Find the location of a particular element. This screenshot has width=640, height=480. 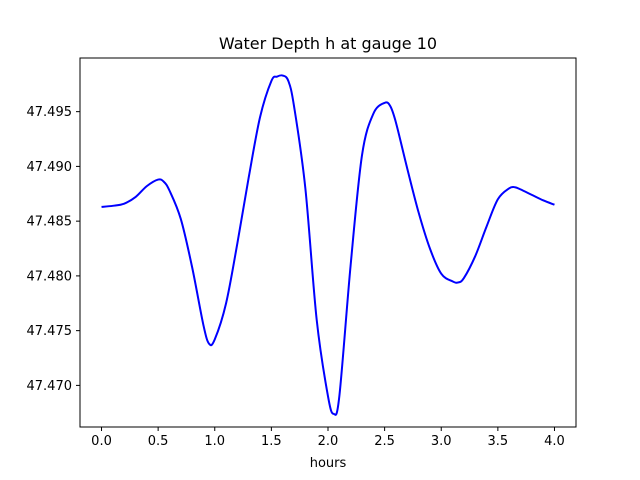

y-tick-label: 47.495 is located at coordinates (50, 112).